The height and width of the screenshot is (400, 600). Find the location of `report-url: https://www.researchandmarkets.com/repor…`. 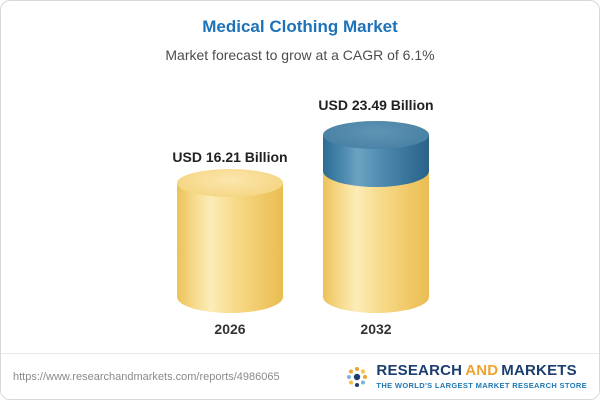

report-url: https://www.researchandmarkets.com/repor… is located at coordinates (146, 376).